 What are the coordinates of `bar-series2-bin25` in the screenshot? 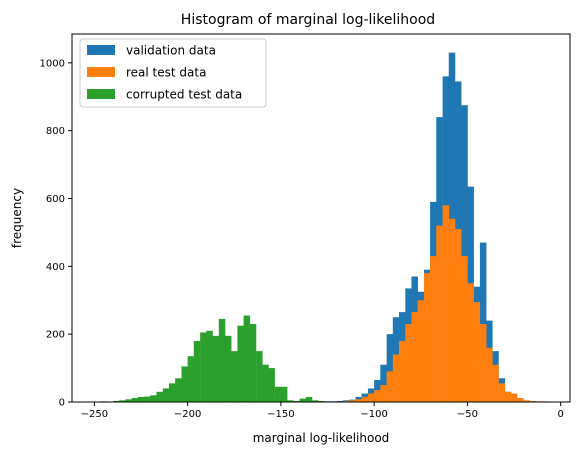 It's located at (265, 383).